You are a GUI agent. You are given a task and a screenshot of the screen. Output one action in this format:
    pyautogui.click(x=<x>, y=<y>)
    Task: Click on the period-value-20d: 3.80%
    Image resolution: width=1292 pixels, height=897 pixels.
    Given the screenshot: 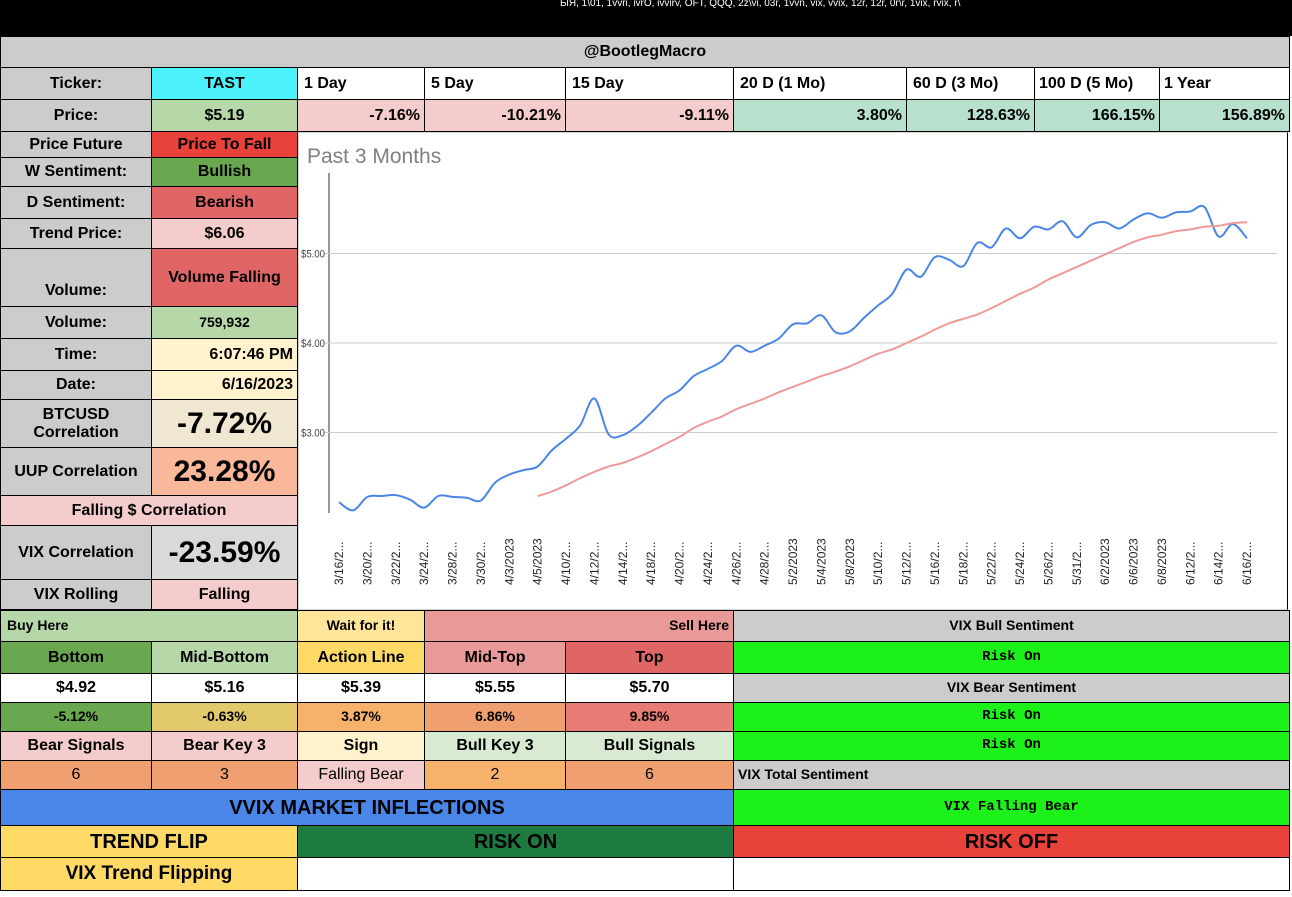 What is the action you would take?
    pyautogui.click(x=820, y=116)
    